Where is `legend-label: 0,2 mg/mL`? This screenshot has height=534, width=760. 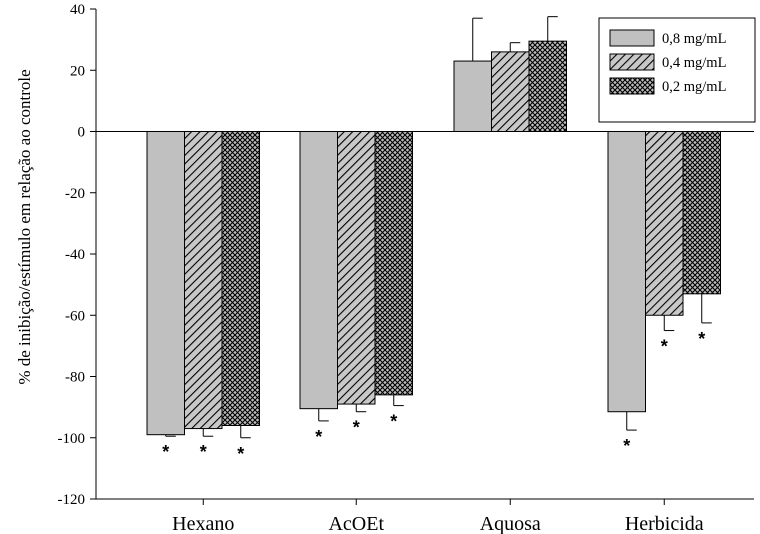
legend-label: 0,2 mg/mL is located at coordinates (694, 87).